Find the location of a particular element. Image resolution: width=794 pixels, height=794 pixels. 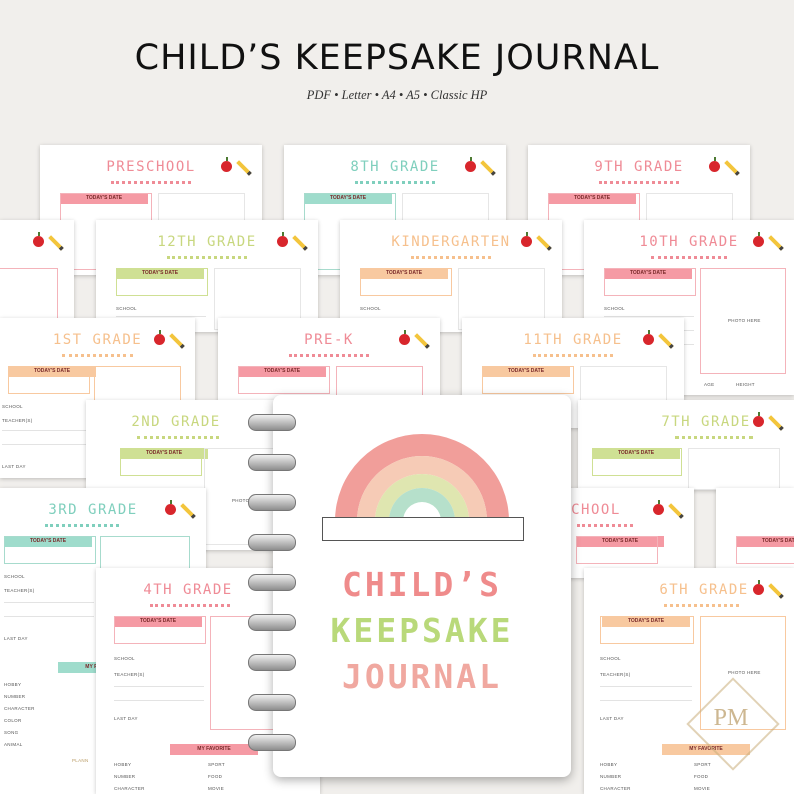

page-title: CHILD’S KEEPSAKE JOURNAL is located at coordinates (397, 58).